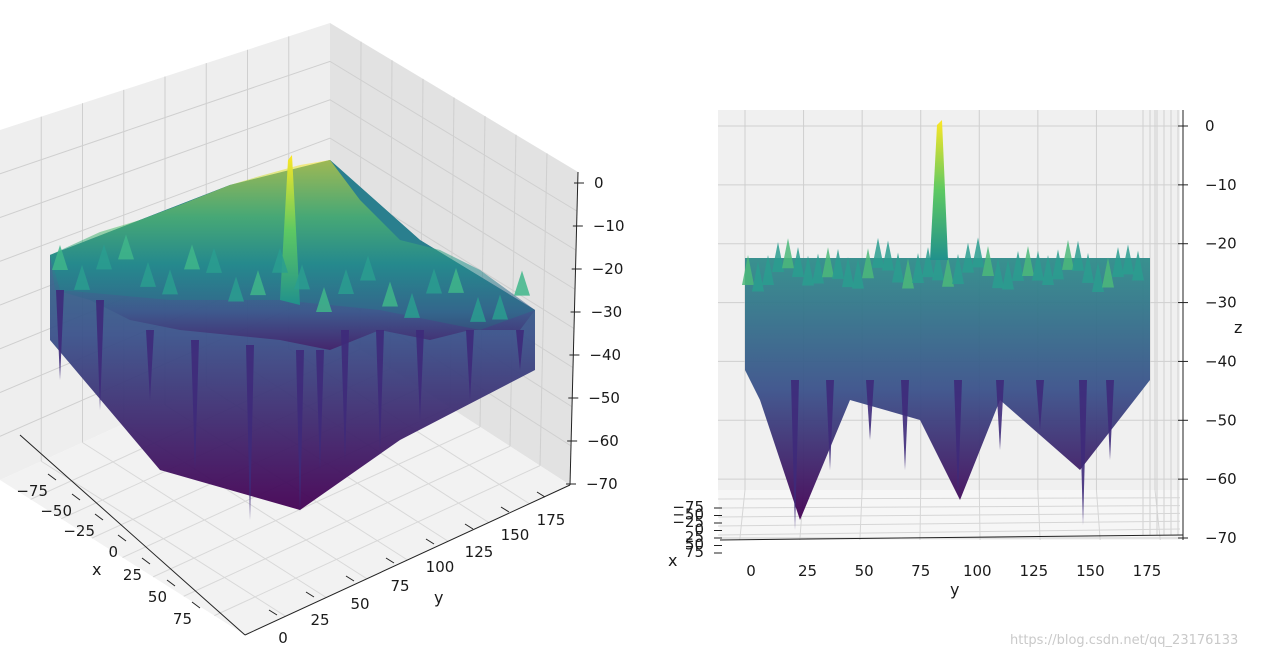  What do you see at coordinates (939, 190) in the screenshot?
I see `right-peak` at bounding box center [939, 190].